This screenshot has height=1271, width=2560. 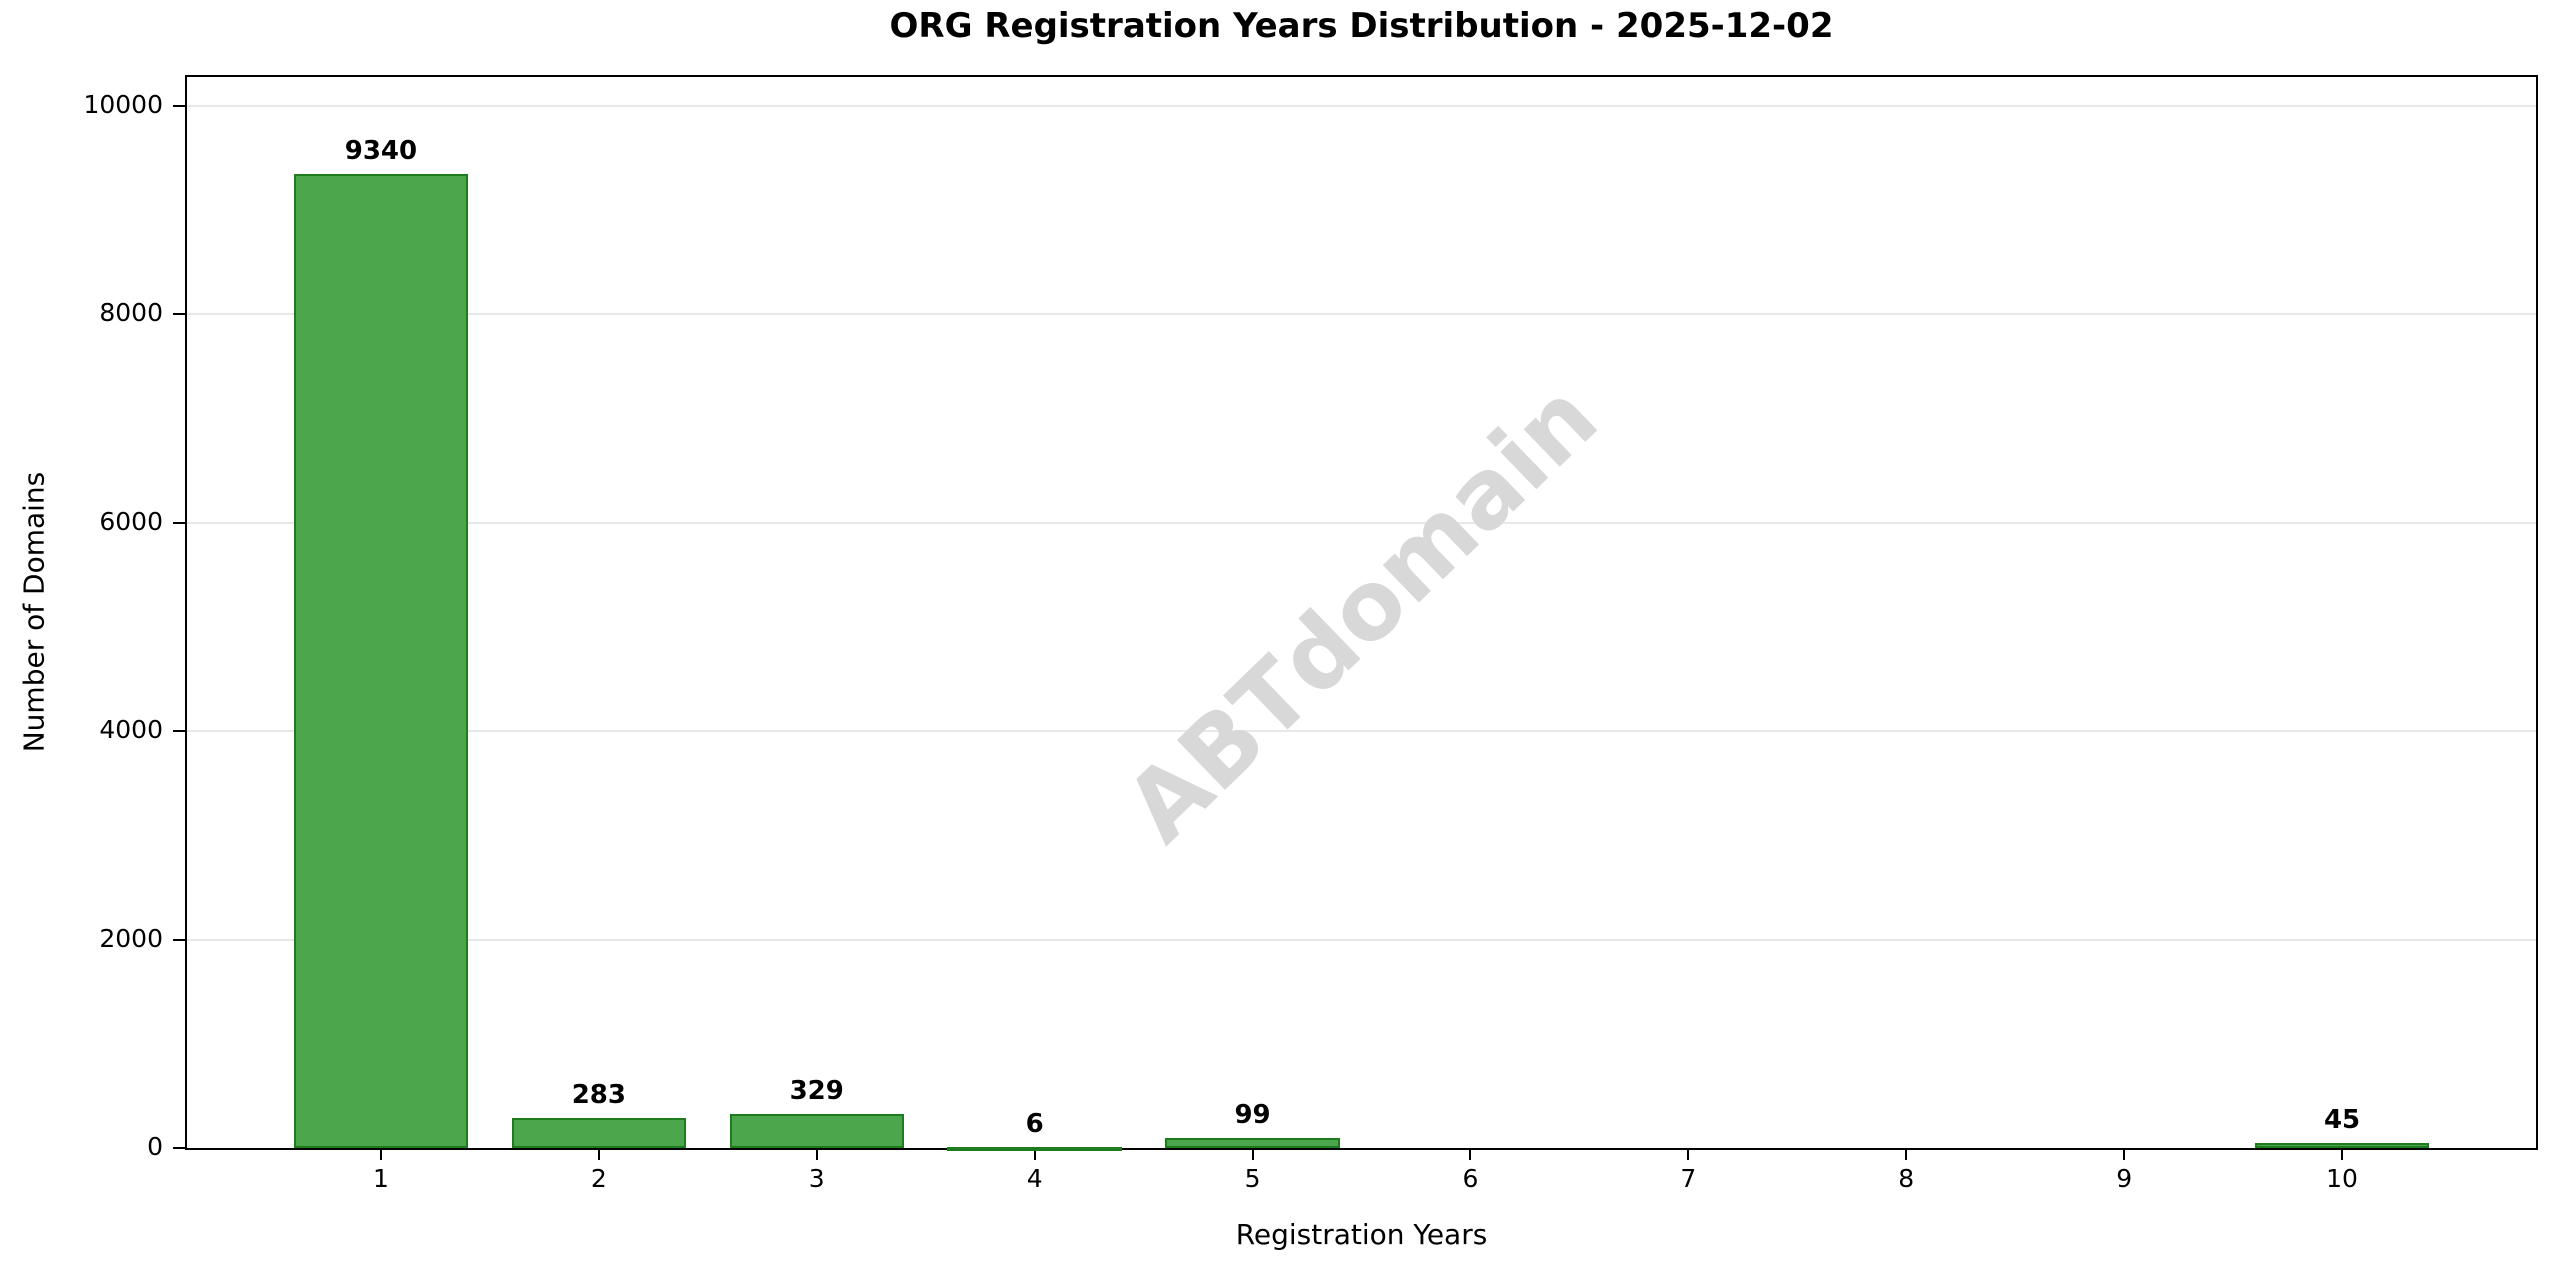 I want to click on x-tick-label: 4, so click(x=1034, y=1178).